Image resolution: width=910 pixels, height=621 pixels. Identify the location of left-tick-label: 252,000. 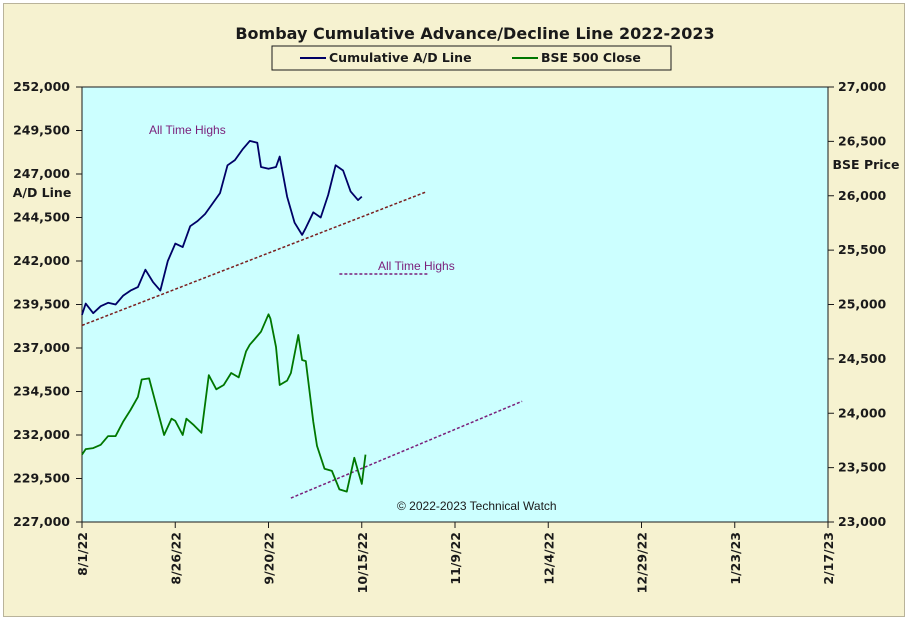
(41, 86).